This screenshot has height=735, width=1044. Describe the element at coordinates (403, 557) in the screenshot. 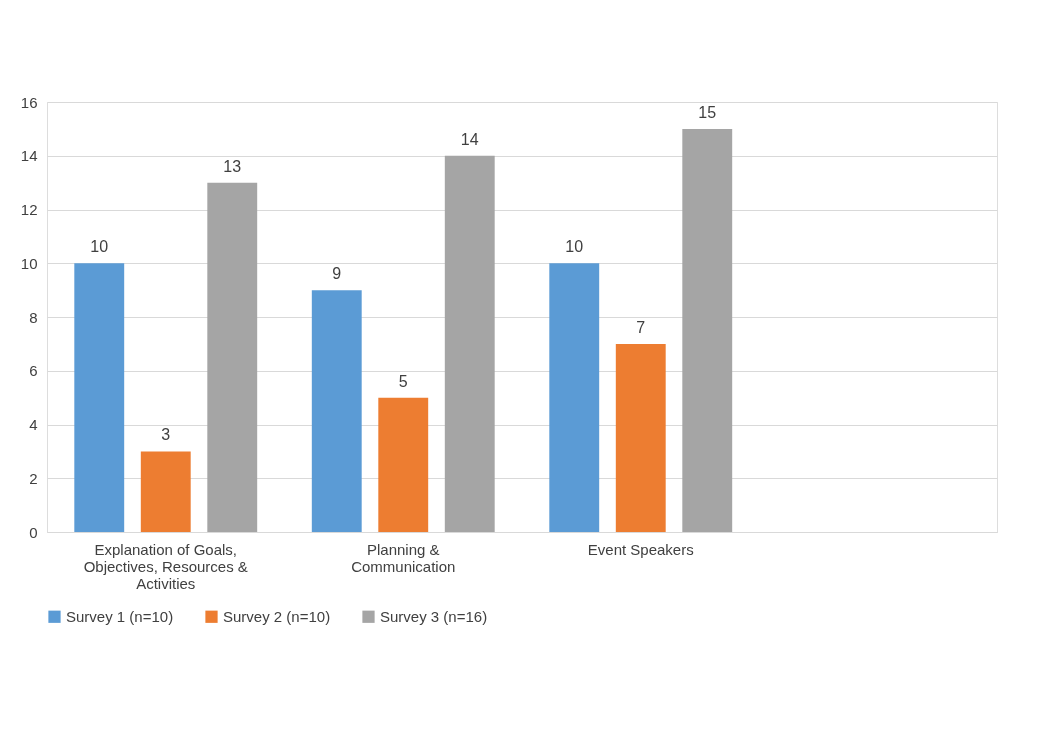

I see `x-tick-label: Planning & Communication` at that location.